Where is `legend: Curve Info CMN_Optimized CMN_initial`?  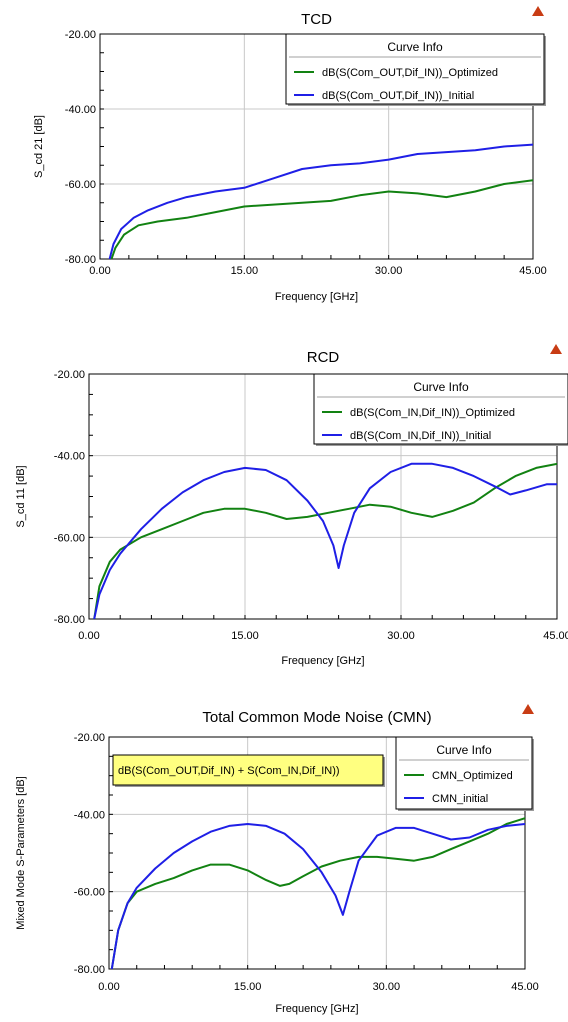 legend: Curve Info CMN_Optimized CMN_initial is located at coordinates (464, 773).